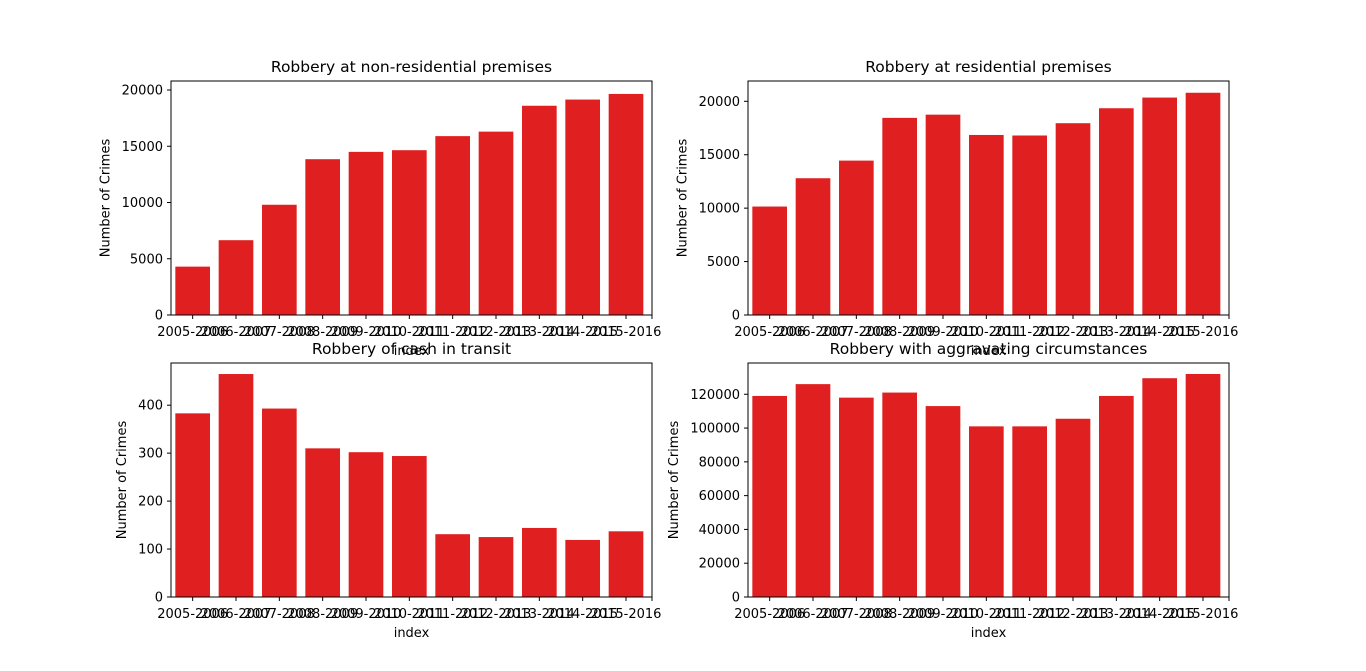 The height and width of the screenshot is (671, 1366). Describe the element at coordinates (719, 462) in the screenshot. I see `y-tick-label: 80000` at that location.